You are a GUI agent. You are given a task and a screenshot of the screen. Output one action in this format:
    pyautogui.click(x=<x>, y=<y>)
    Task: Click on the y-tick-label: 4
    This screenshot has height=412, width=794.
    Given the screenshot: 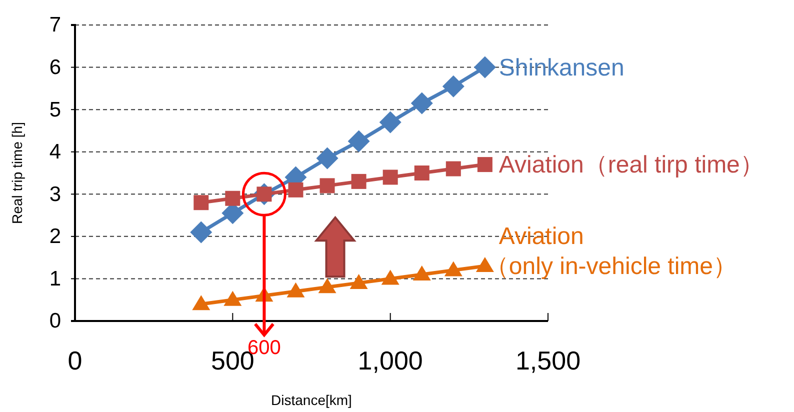 What is the action you would take?
    pyautogui.click(x=55, y=152)
    